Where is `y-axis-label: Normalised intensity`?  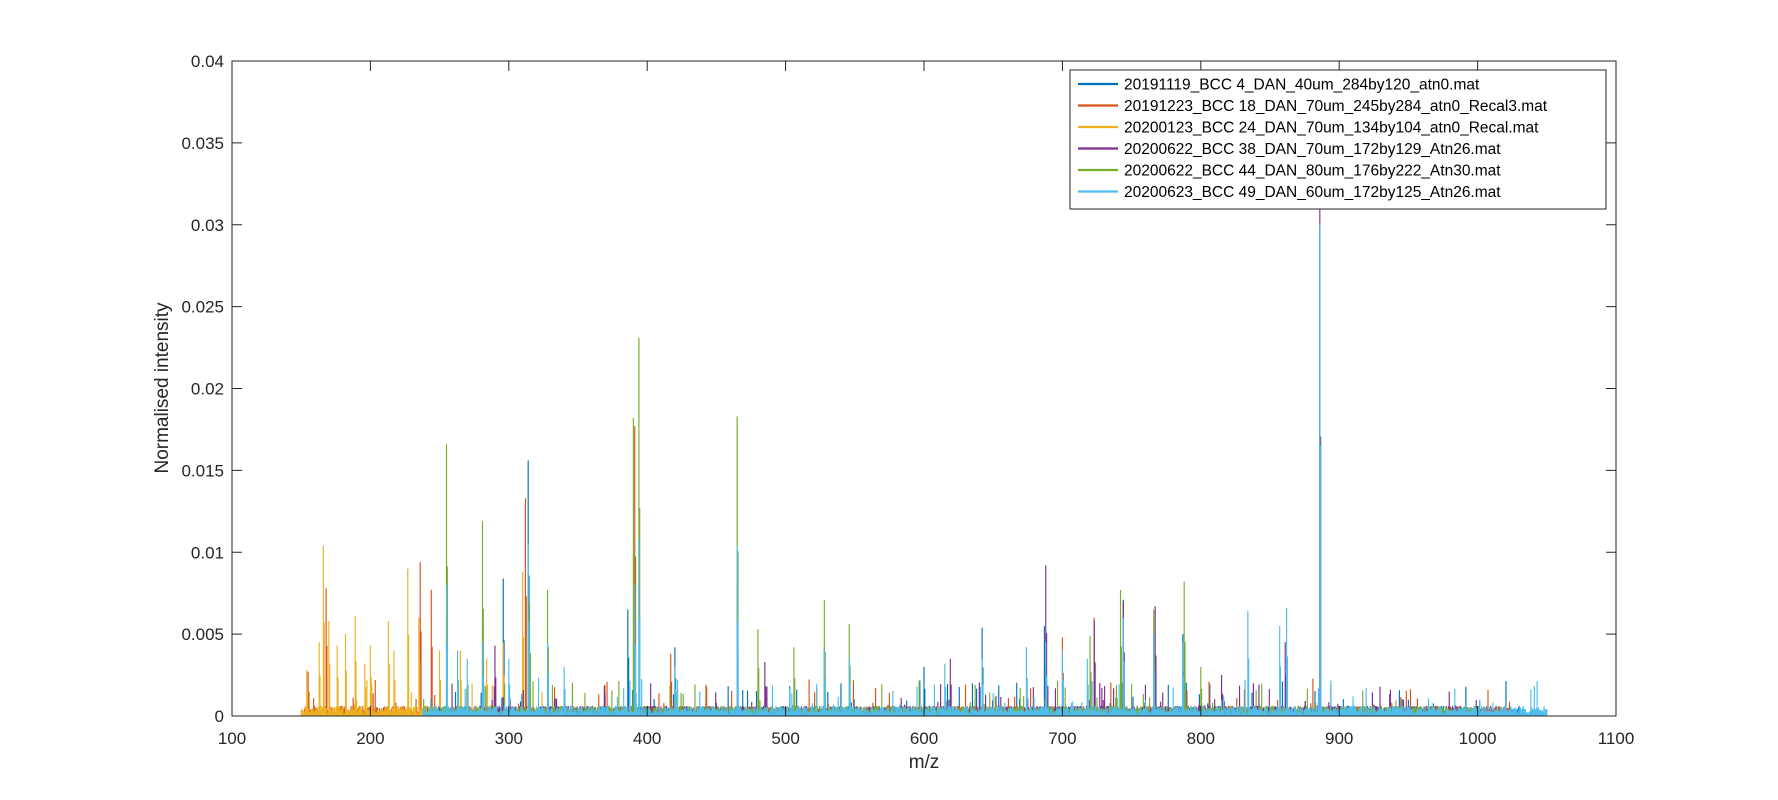 y-axis-label: Normalised intensity is located at coordinates (162, 388).